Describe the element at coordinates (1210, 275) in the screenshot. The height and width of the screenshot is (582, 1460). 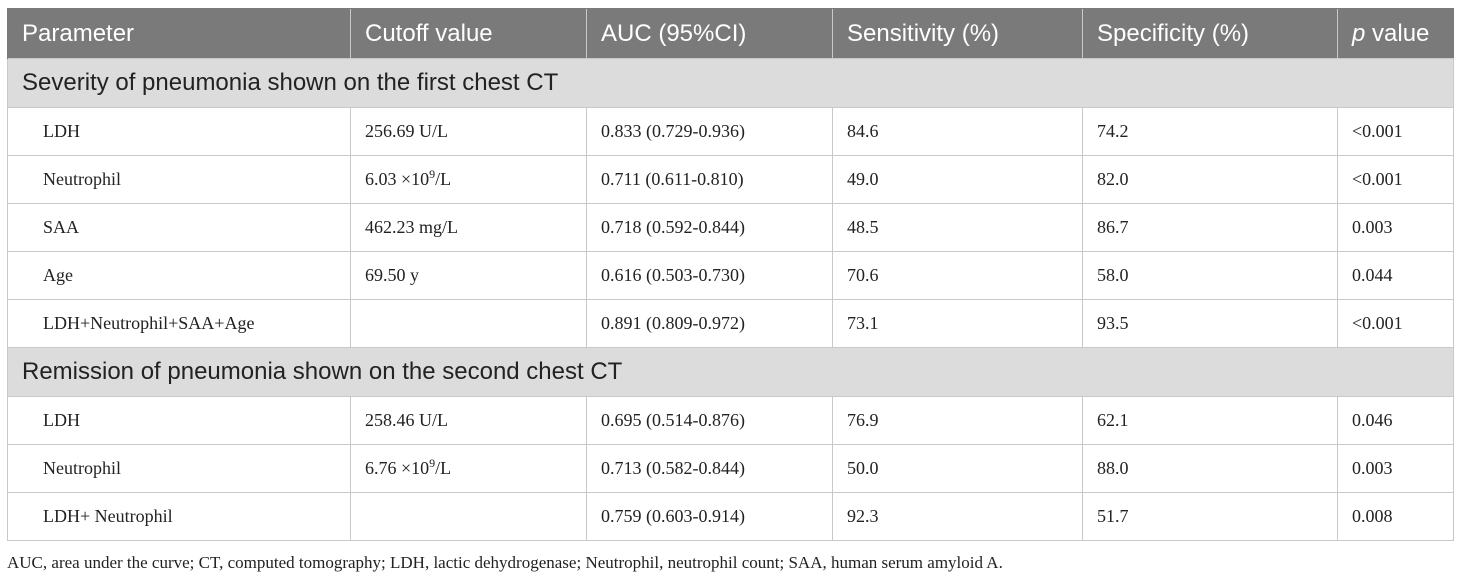
I see `cell-specificity: 58.0` at that location.